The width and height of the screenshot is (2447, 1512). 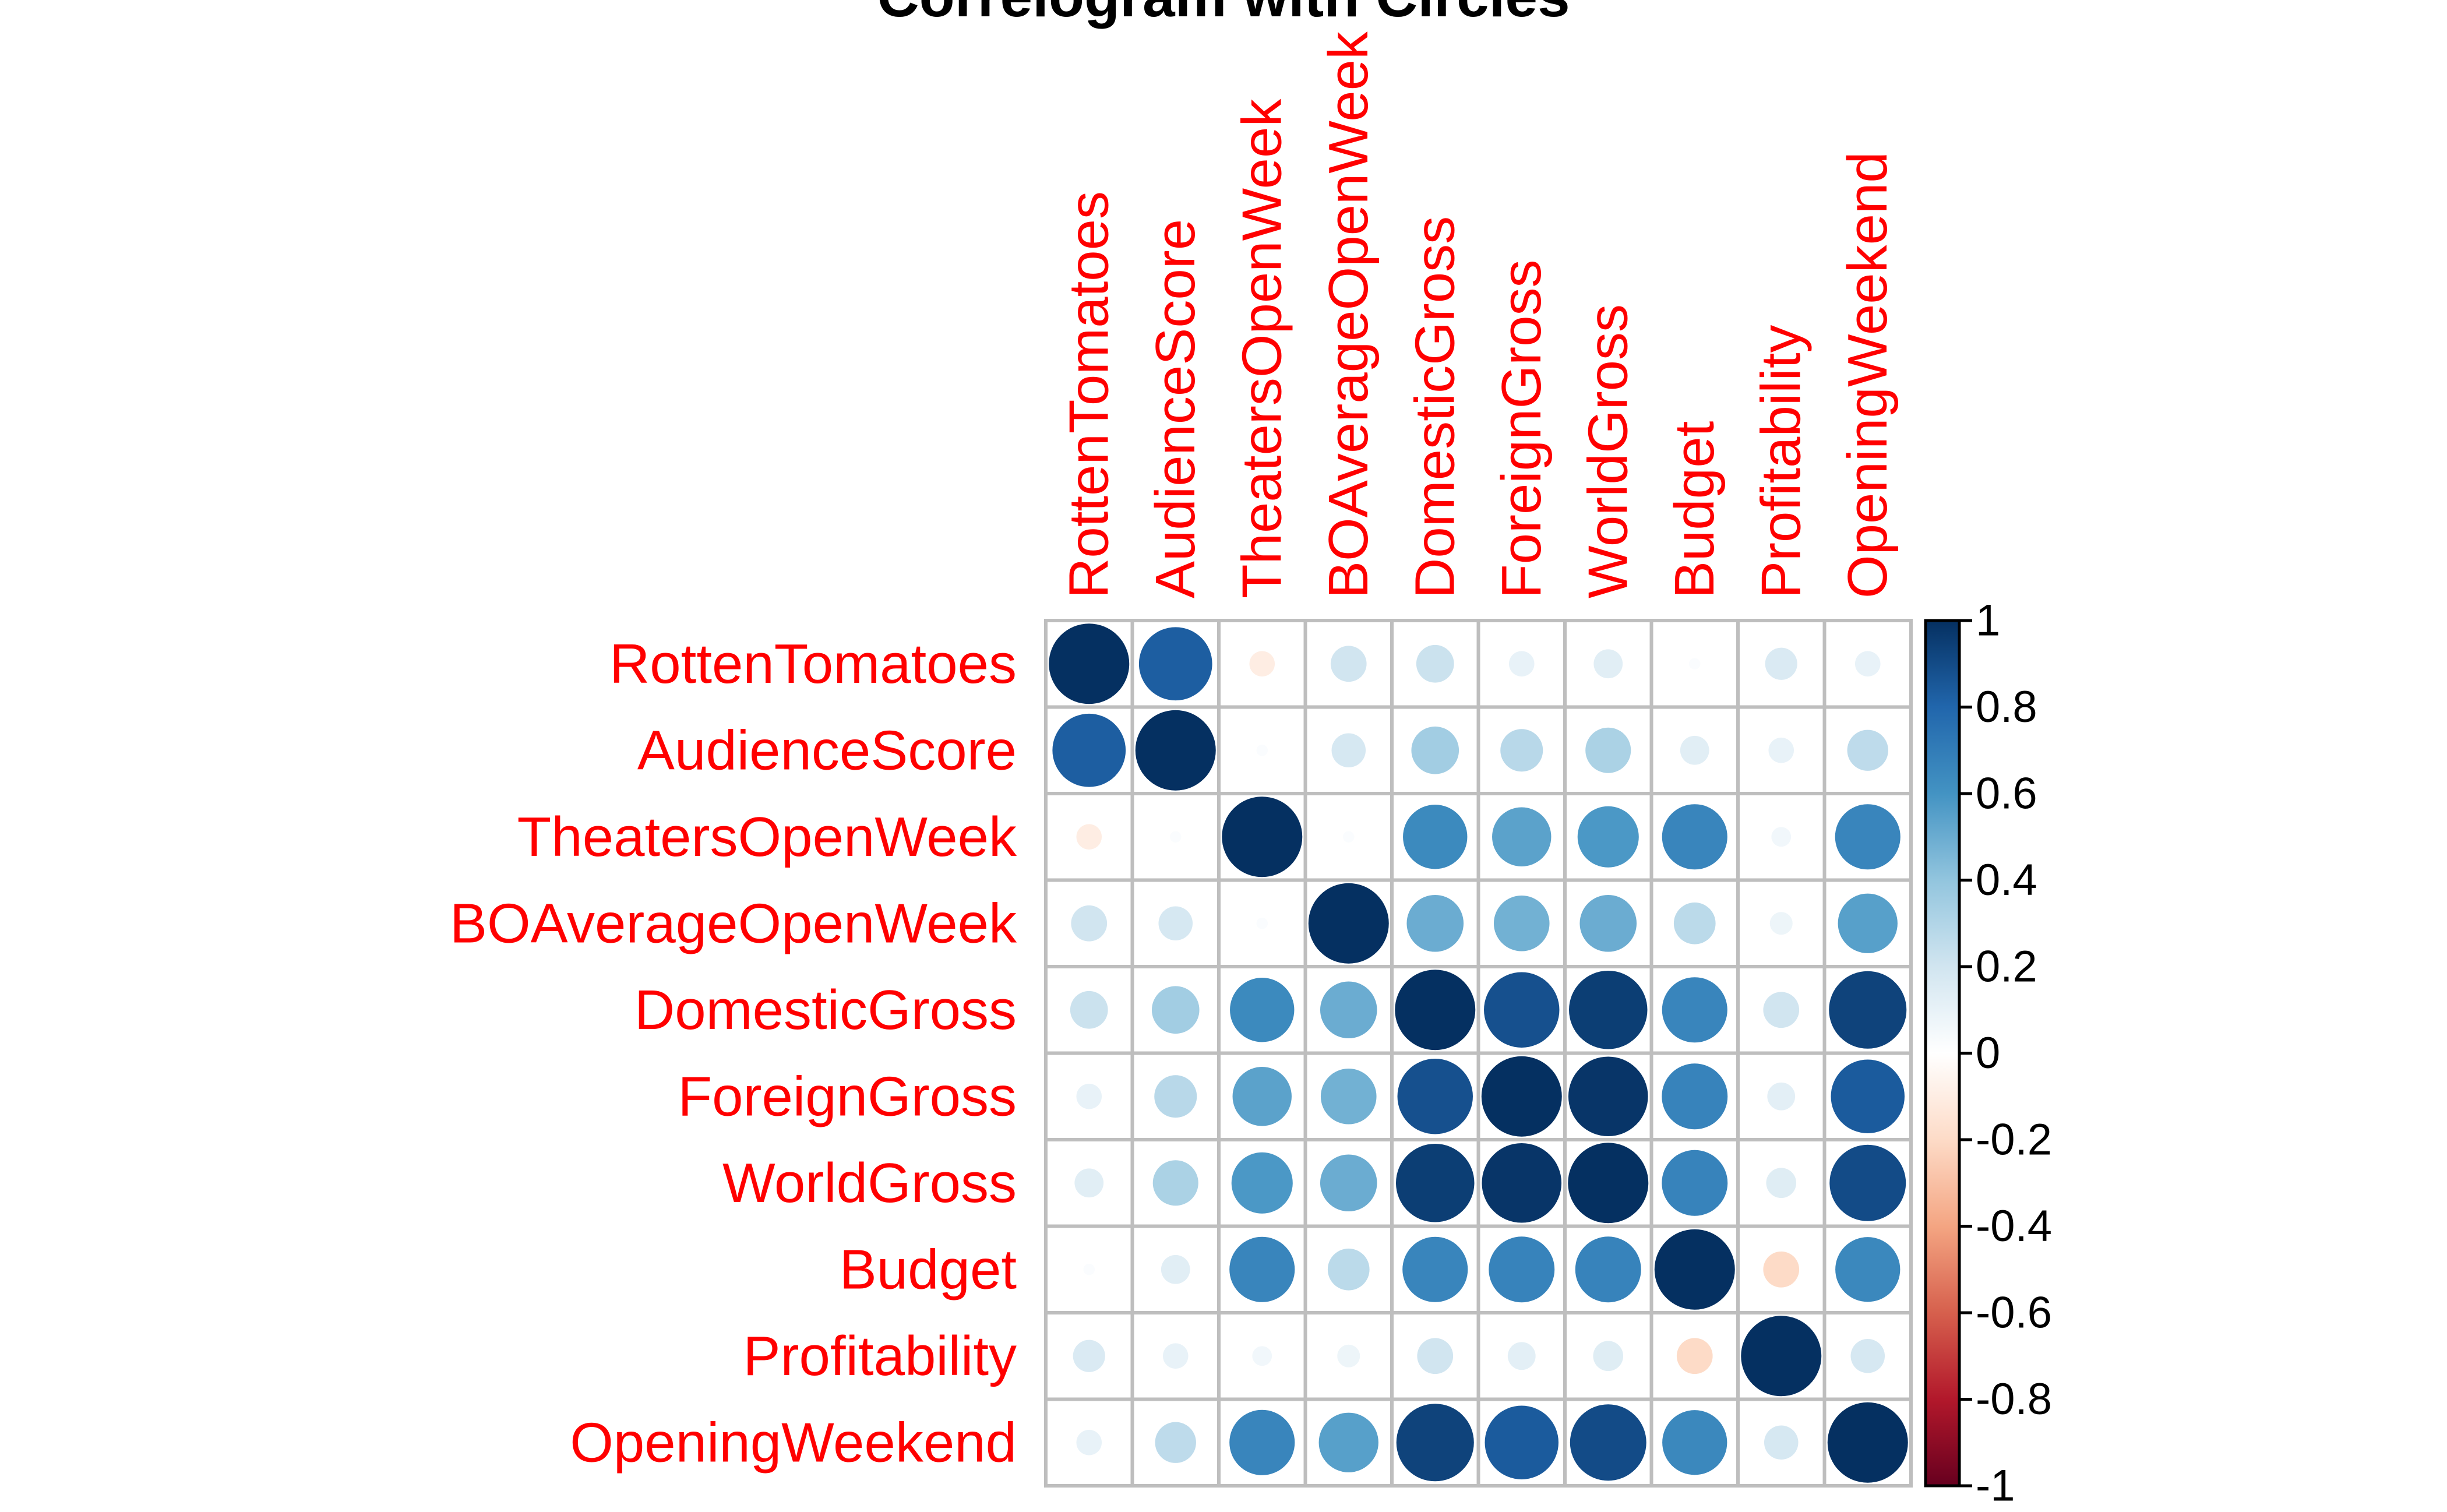 I want to click on correlation-circle-Profitability-RottenTomatoes, so click(x=1089, y=1356).